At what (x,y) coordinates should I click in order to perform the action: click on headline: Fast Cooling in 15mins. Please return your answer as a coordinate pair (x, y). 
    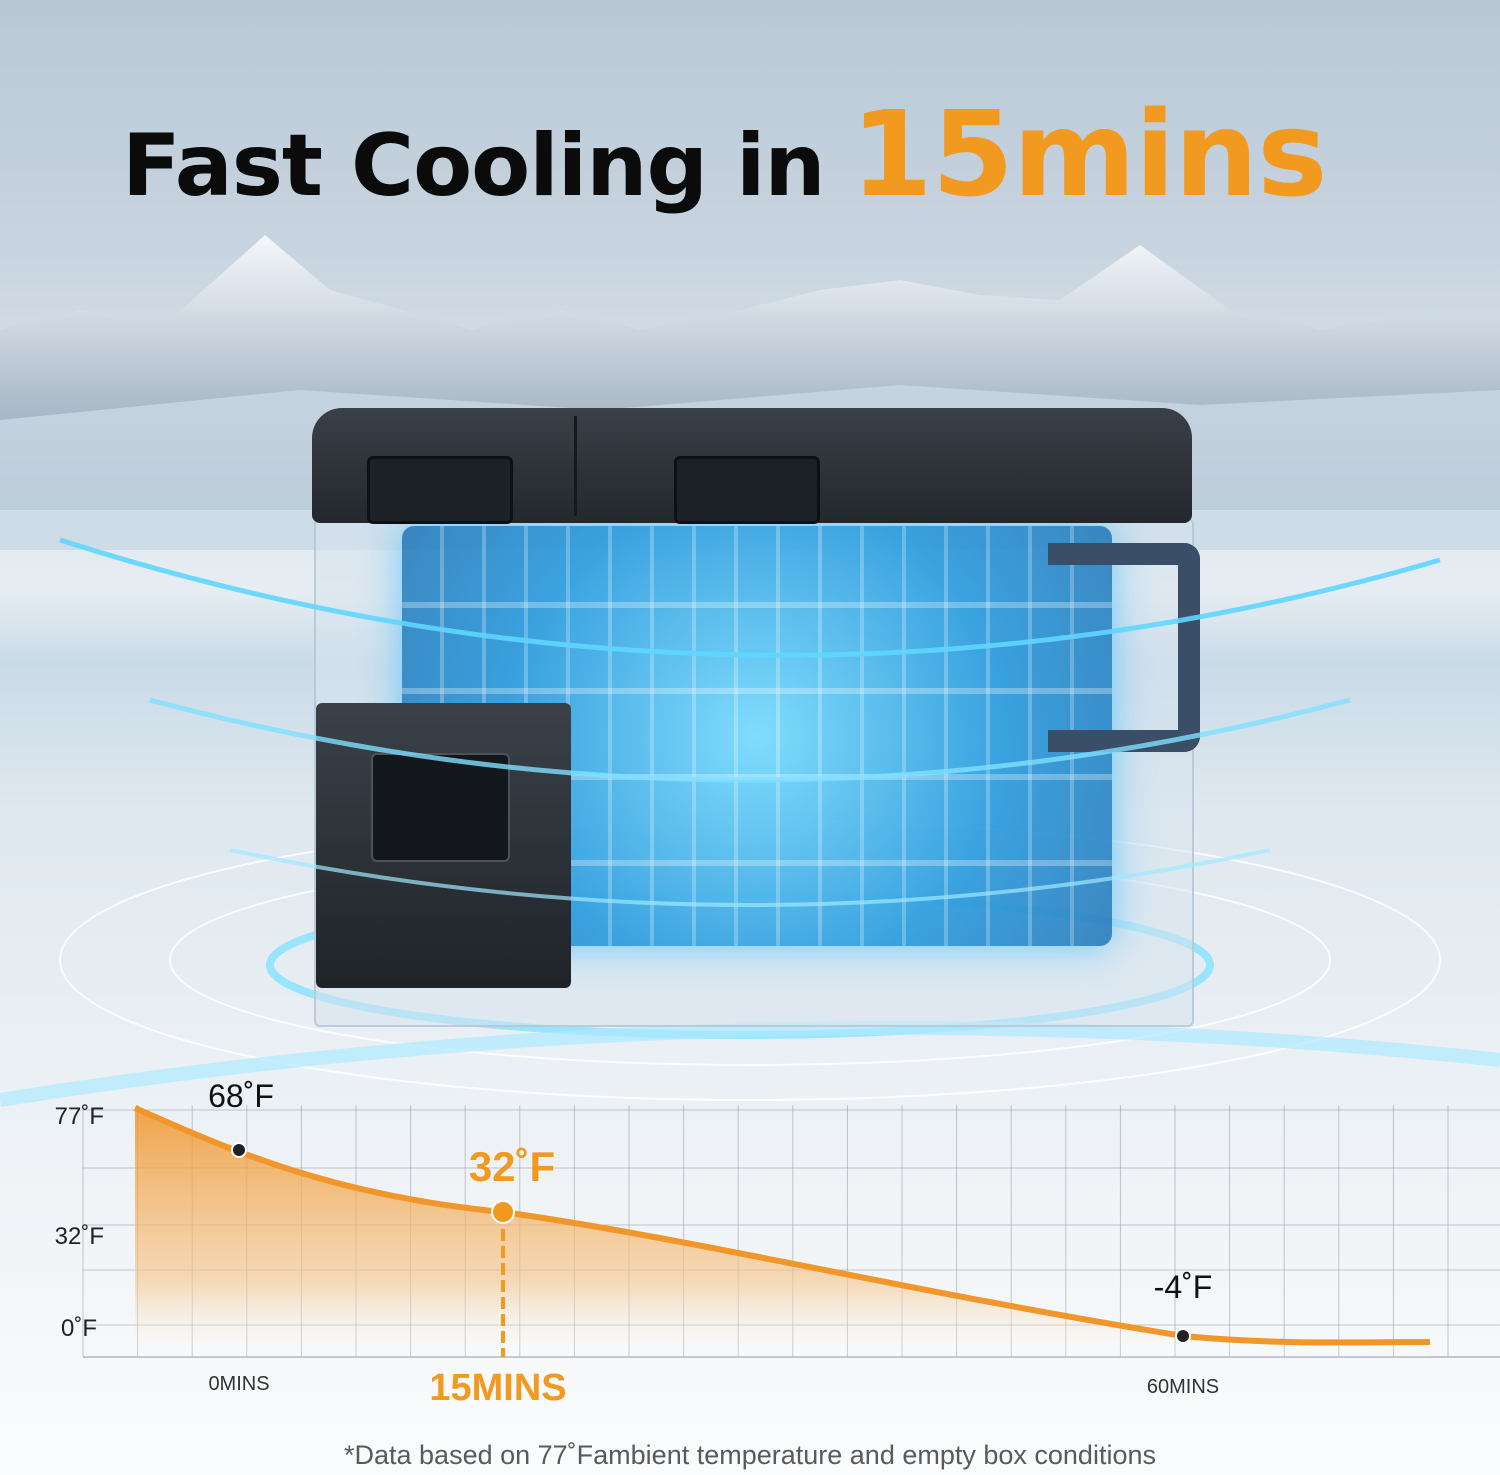
    Looking at the image, I should click on (725, 154).